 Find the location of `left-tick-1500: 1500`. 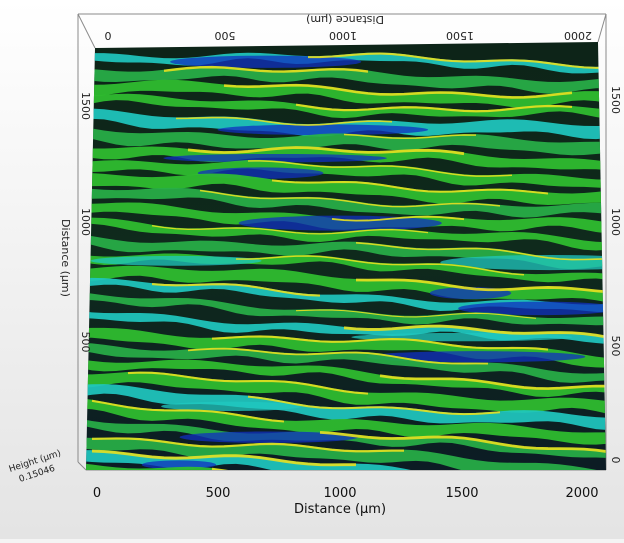

left-tick-1500: 1500 is located at coordinates (85, 106).